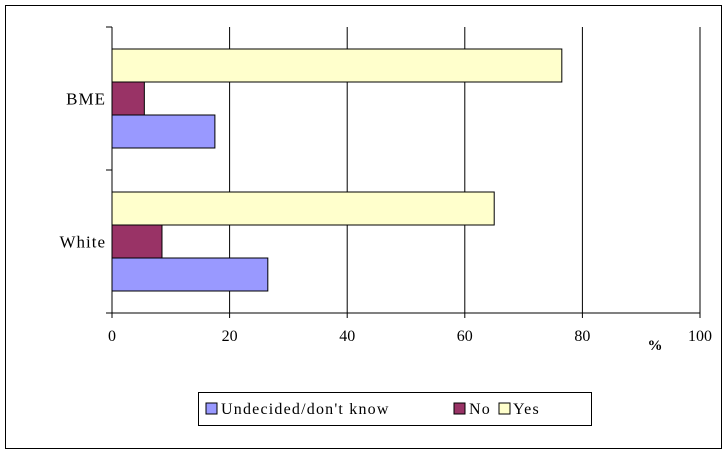  What do you see at coordinates (526, 409) in the screenshot?
I see `legend-label-yes: Yes` at bounding box center [526, 409].